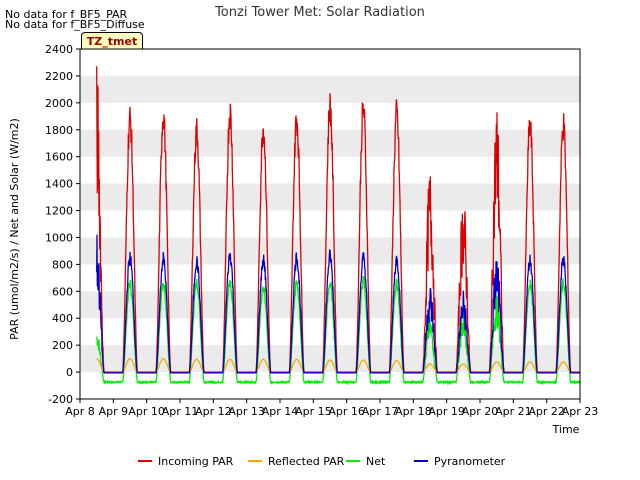 This screenshot has height=480, width=640. Describe the element at coordinates (59, 103) in the screenshot. I see `y-tick-label: 2000` at that location.